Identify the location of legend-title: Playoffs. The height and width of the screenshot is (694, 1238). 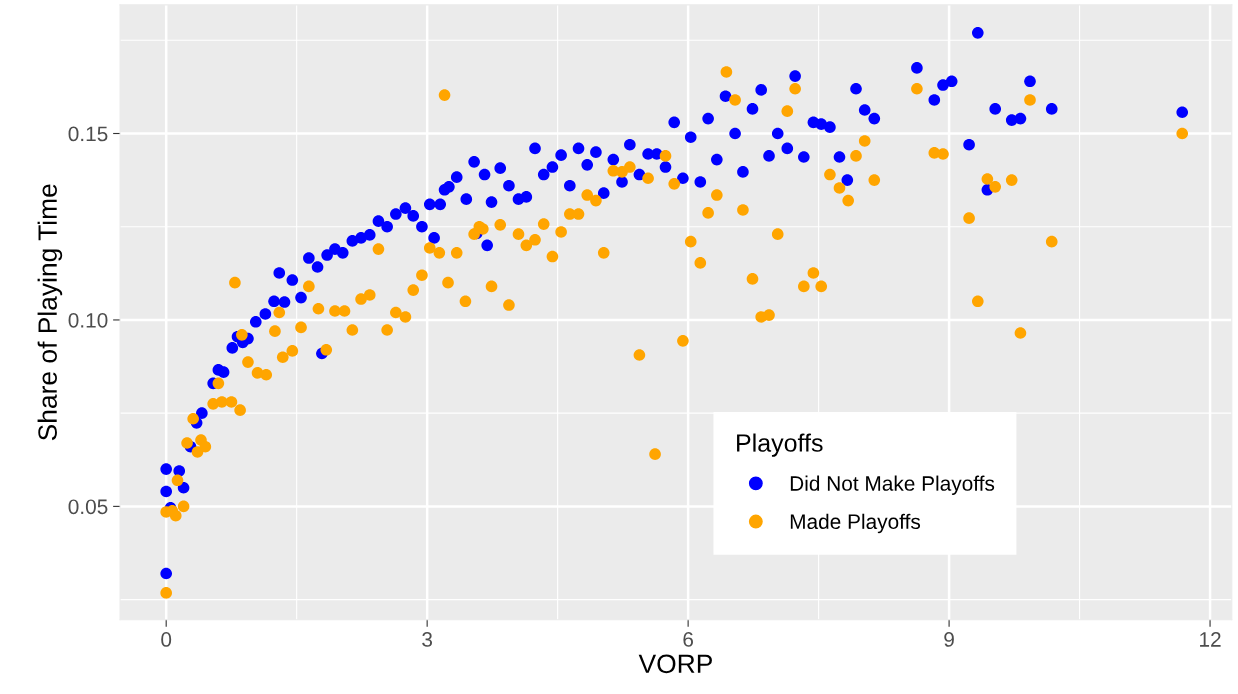
(780, 445).